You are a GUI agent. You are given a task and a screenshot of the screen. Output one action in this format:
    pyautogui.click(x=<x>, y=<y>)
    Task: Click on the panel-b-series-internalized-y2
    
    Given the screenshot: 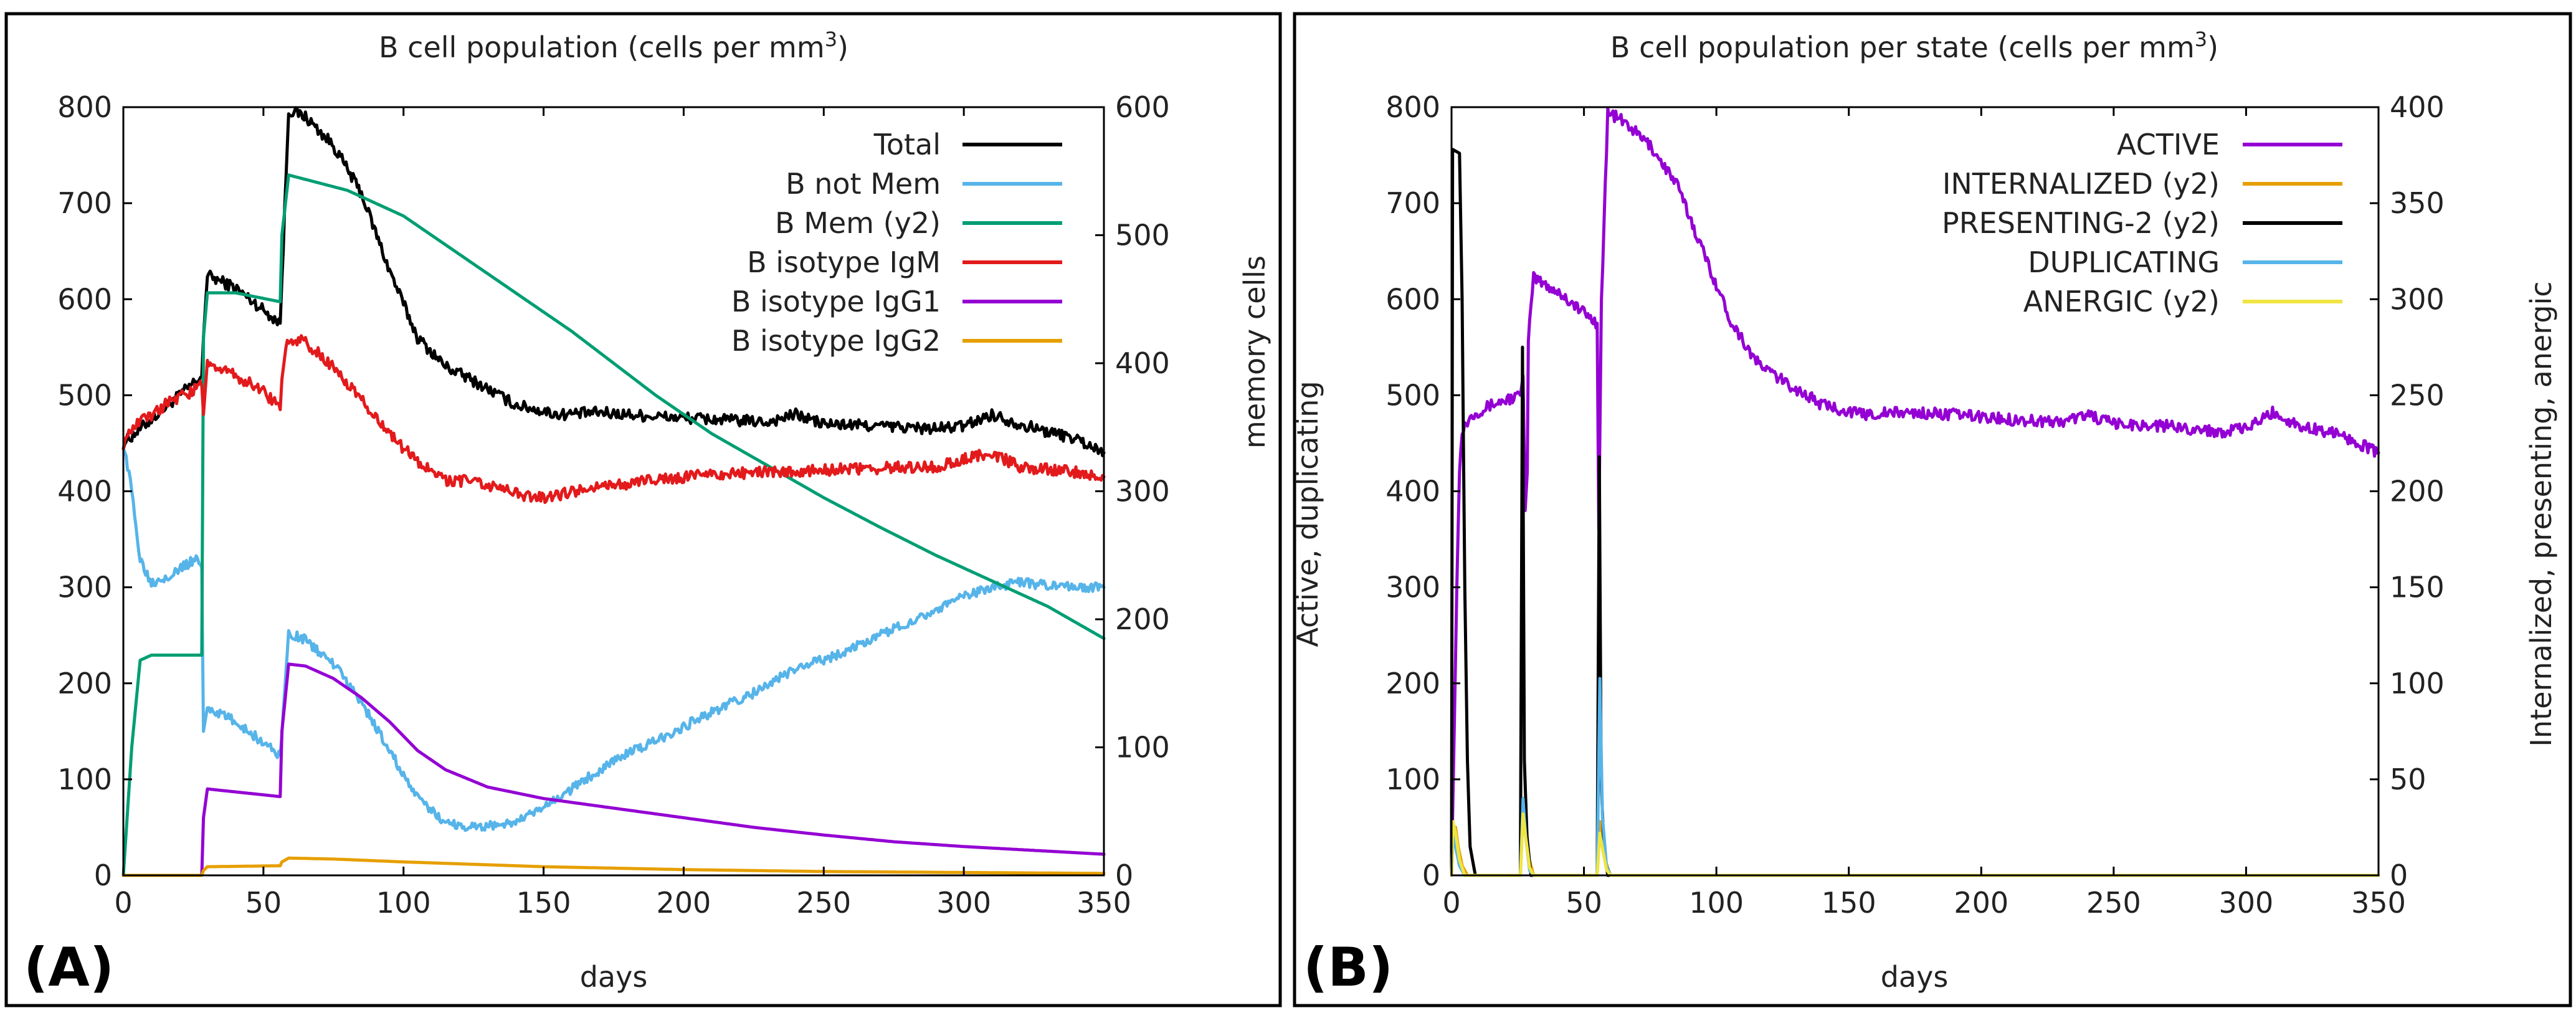 What is the action you would take?
    pyautogui.click(x=1915, y=842)
    